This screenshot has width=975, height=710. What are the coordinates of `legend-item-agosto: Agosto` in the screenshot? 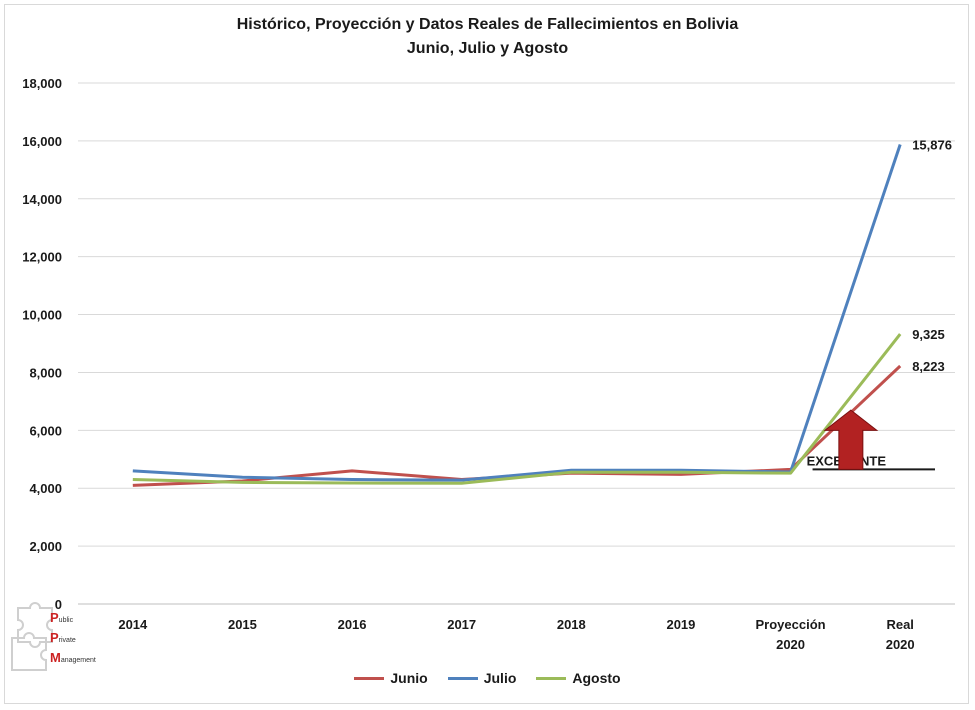 It's located at (578, 678).